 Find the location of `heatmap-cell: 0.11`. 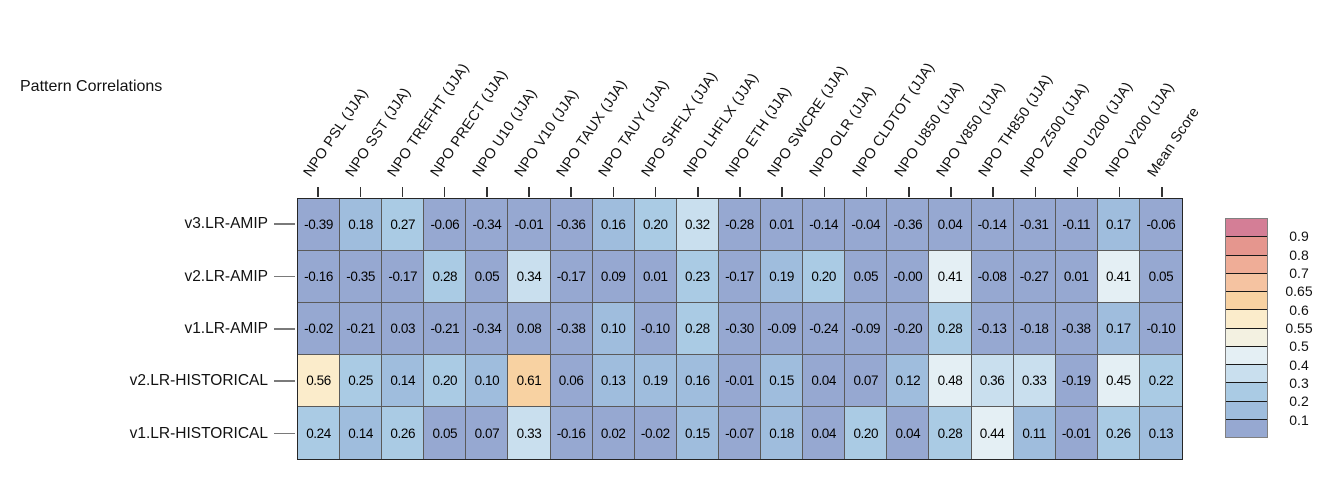

heatmap-cell: 0.11 is located at coordinates (1034, 433).